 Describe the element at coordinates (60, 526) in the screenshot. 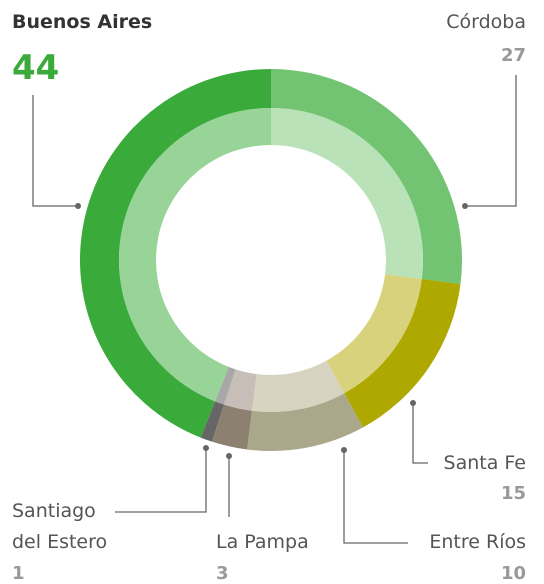

I see `category-label: Santiago del Estero` at that location.